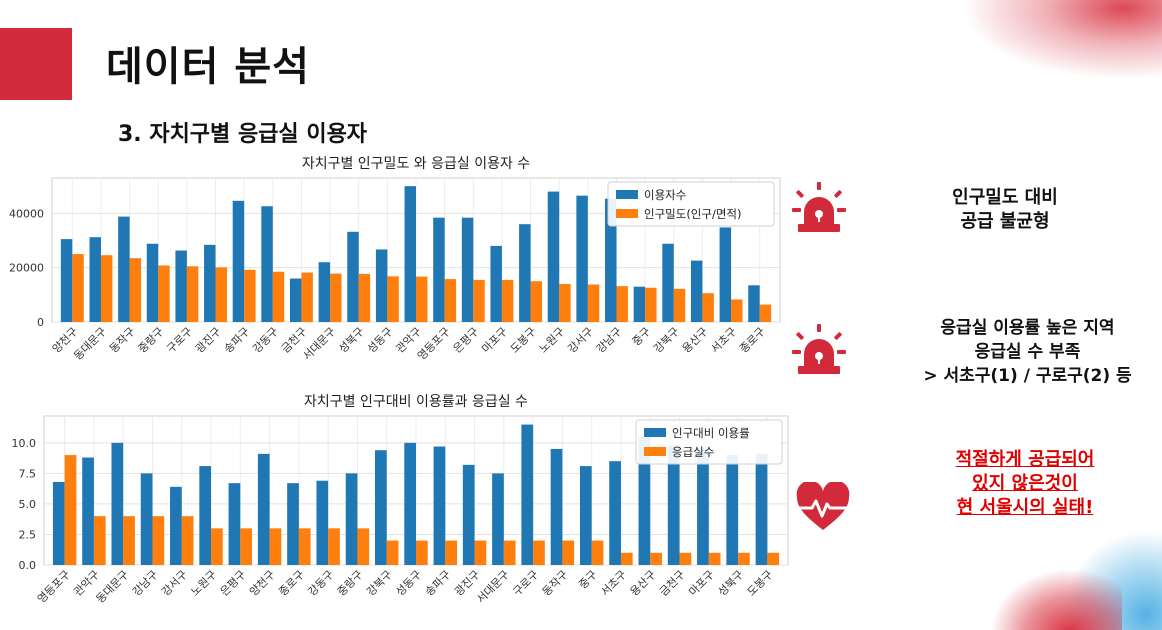  I want to click on siren-icon, so click(819, 207).